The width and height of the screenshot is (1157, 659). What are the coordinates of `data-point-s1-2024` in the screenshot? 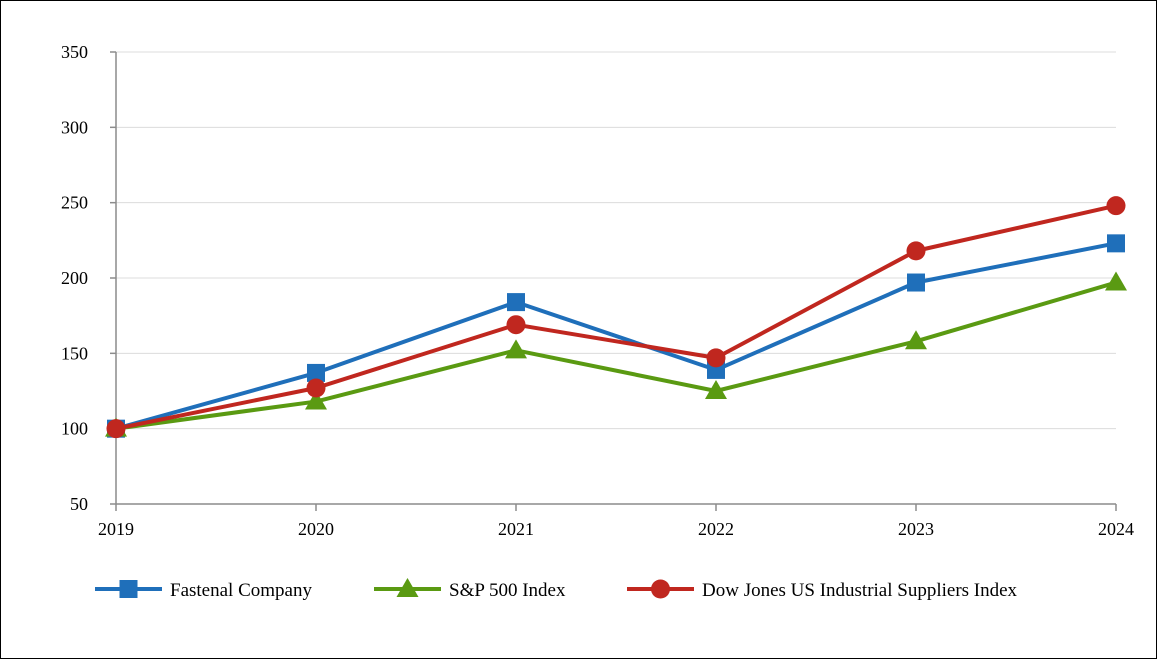 It's located at (1116, 243).